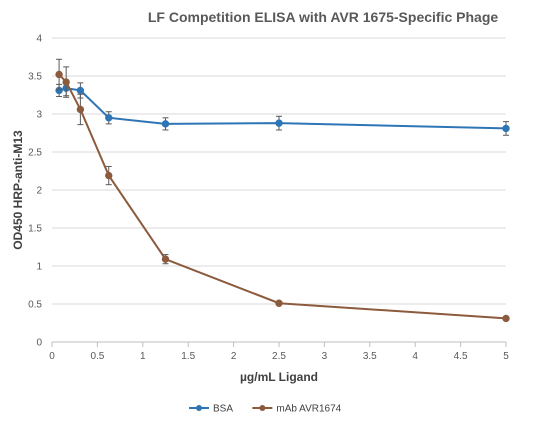  I want to click on x-tick-label: 2, so click(234, 356).